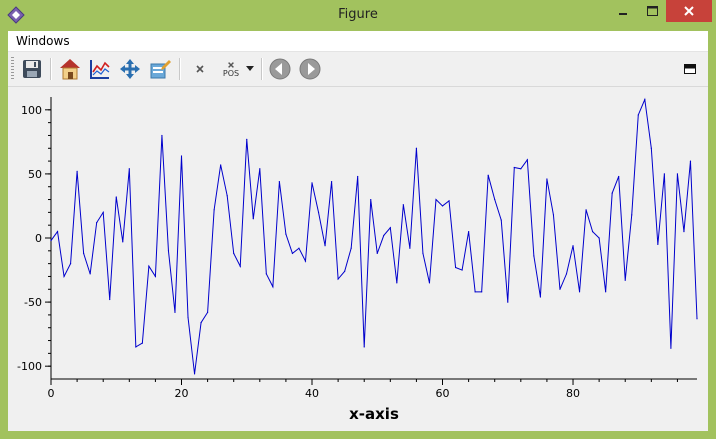 The height and width of the screenshot is (439, 716). I want to click on maximize-button, so click(652, 11).